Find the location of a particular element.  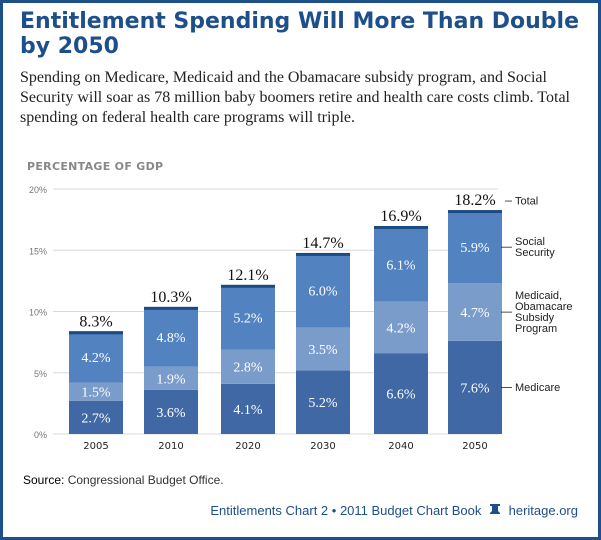

y-tick-label: 10% is located at coordinates (38, 313).